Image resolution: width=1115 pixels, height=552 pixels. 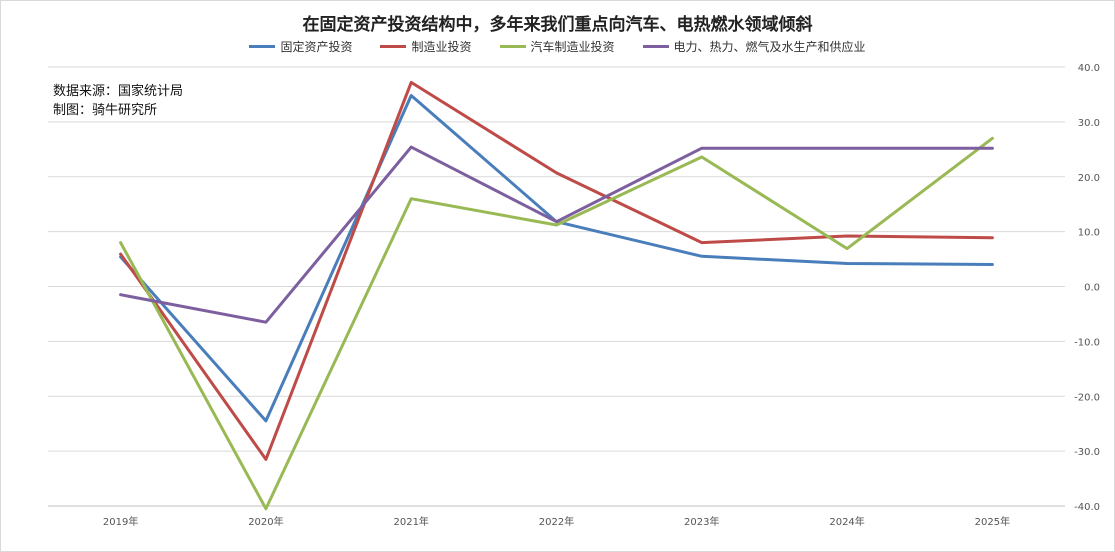 What do you see at coordinates (655, 46) in the screenshot?
I see `legend-swatch-utilities` at bounding box center [655, 46].